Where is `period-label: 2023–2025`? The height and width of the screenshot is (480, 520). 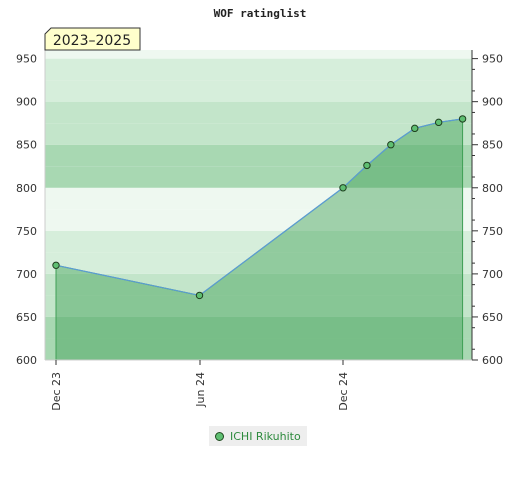
period-label: 2023–2025 is located at coordinates (92, 41).